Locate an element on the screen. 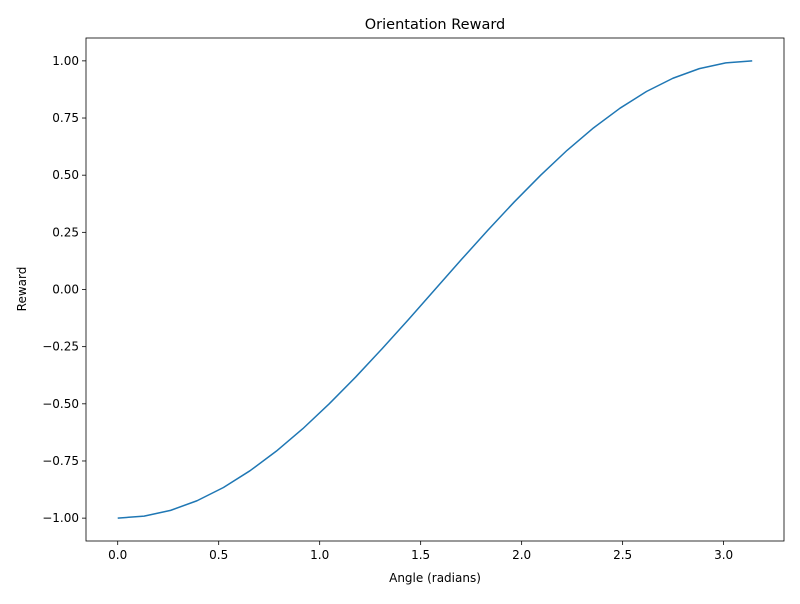 The height and width of the screenshot is (604, 800). y-axis-label: Reward is located at coordinates (22, 289).